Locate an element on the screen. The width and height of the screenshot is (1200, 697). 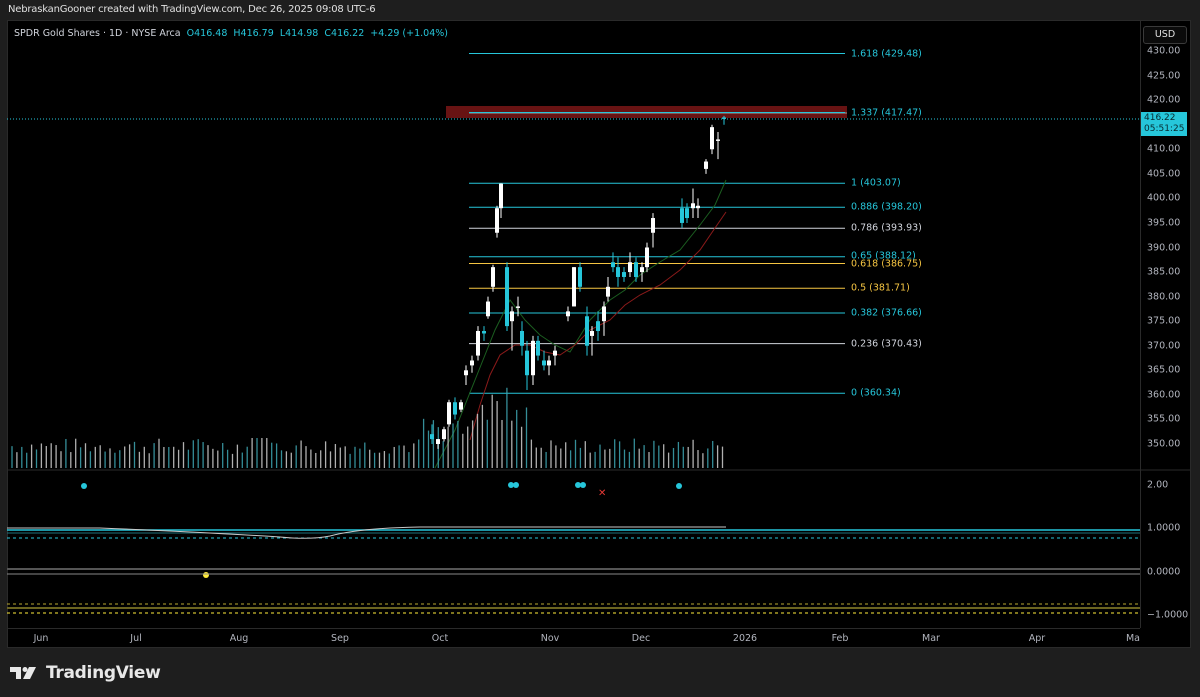
ma-fast-line is located at coordinates (580, 324).